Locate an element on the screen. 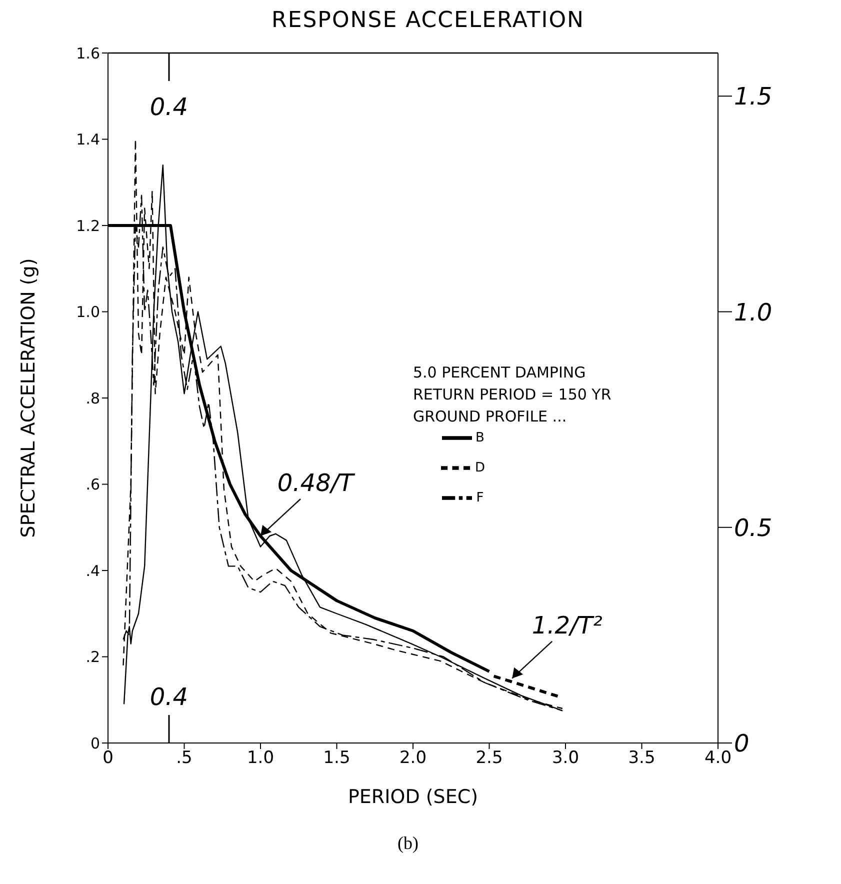 The image size is (841, 884). y-tick-label: 1.4 is located at coordinates (88, 139).